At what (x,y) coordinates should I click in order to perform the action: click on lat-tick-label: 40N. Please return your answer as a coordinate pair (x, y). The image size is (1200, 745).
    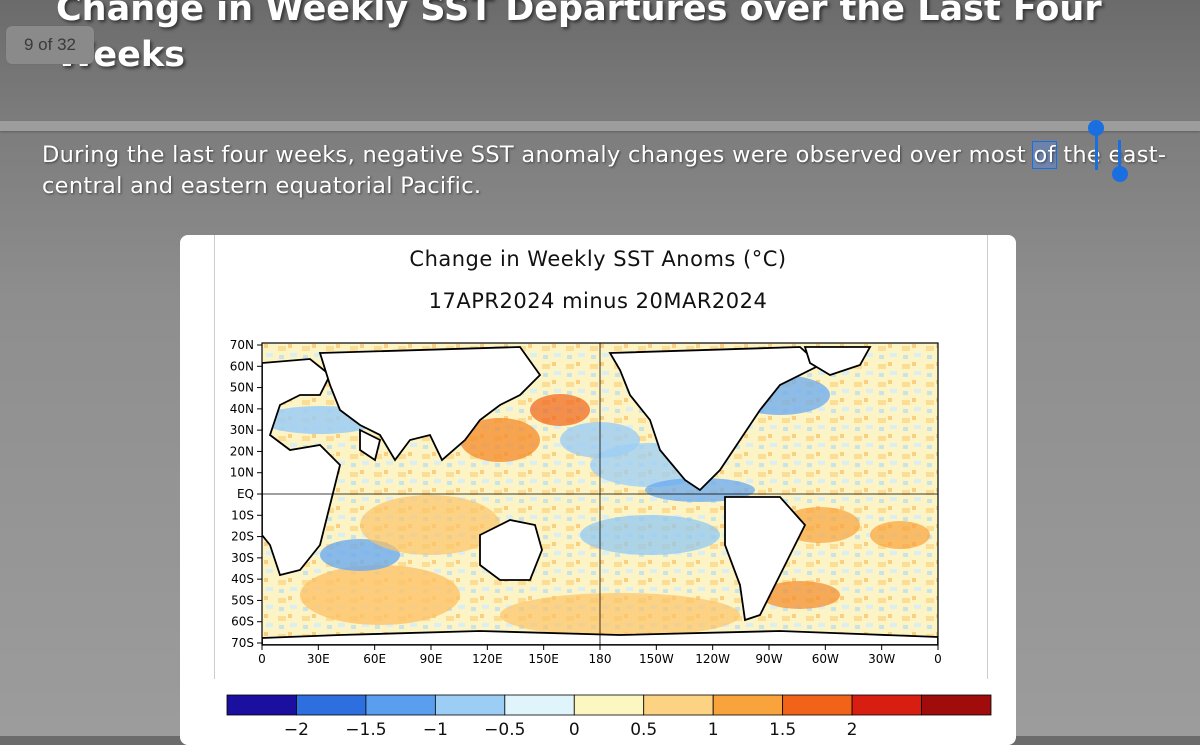
    Looking at the image, I should click on (242, 409).